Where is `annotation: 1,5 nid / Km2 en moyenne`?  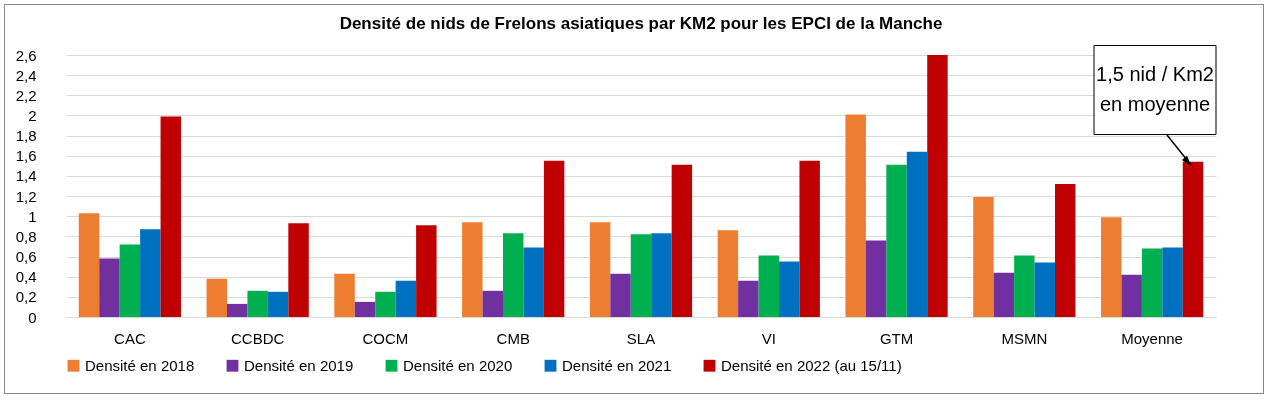 annotation: 1,5 nid / Km2 en moyenne is located at coordinates (1155, 89).